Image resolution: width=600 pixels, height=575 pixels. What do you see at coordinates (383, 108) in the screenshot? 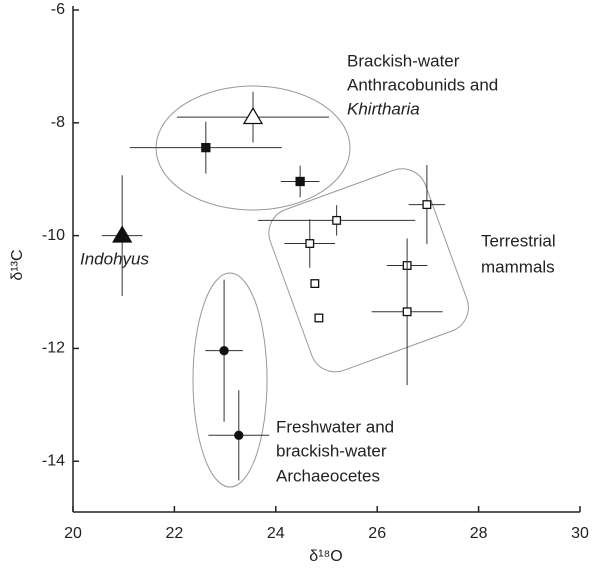
I see `annotation: Khirtharia` at bounding box center [383, 108].